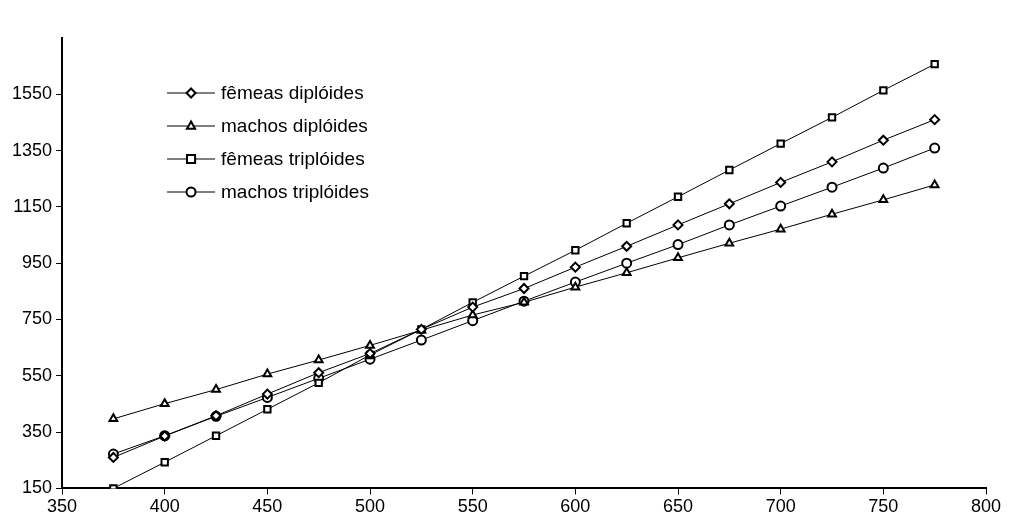  What do you see at coordinates (575, 506) in the screenshot?
I see `x-tick-label: 600` at bounding box center [575, 506].